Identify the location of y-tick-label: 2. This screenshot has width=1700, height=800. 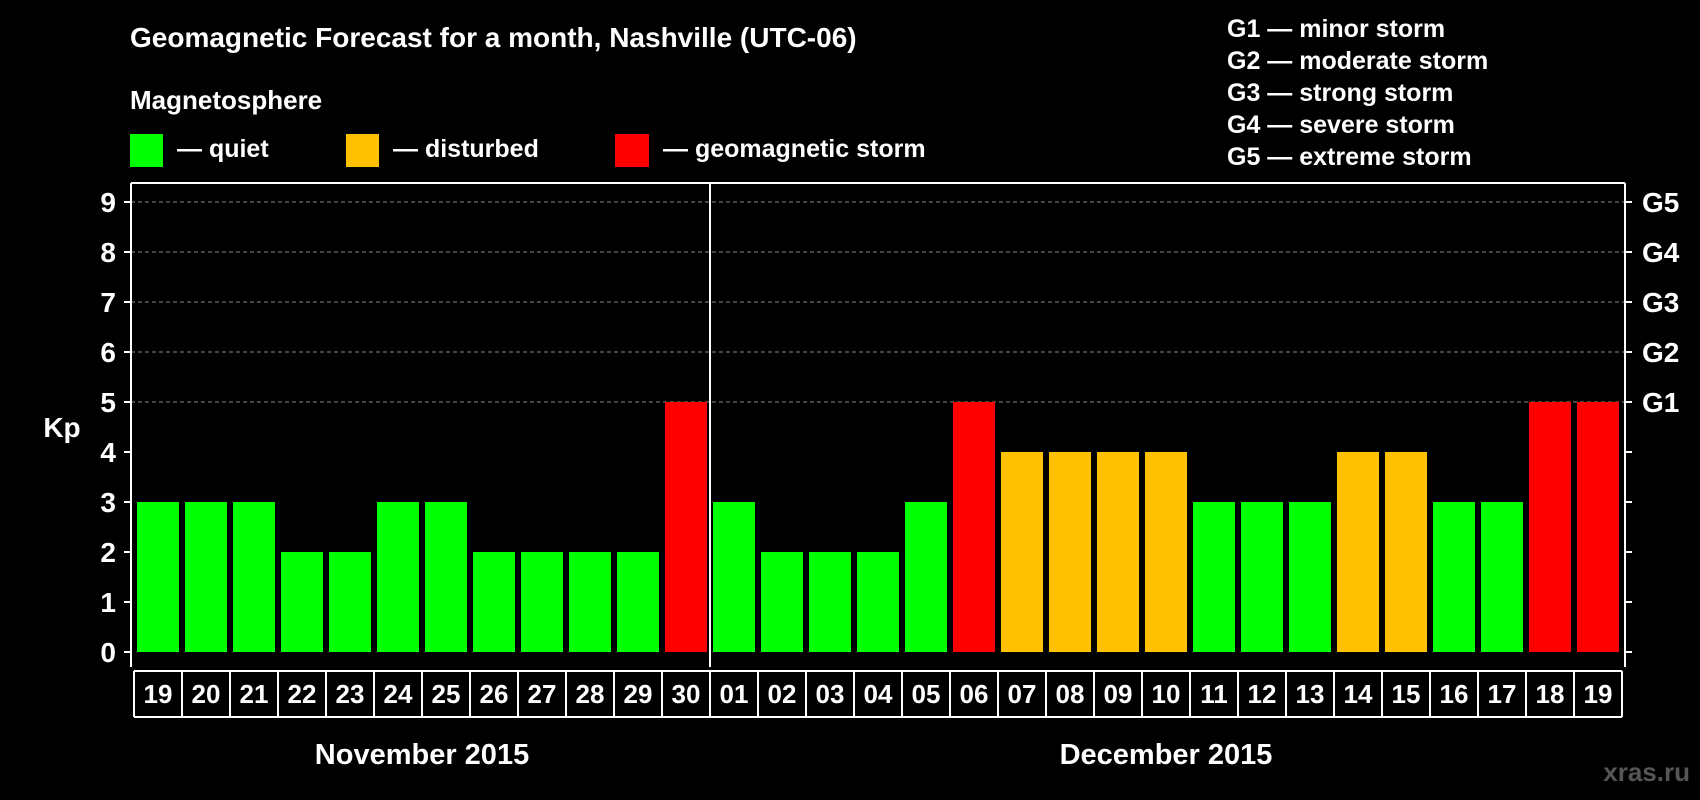
(108, 552).